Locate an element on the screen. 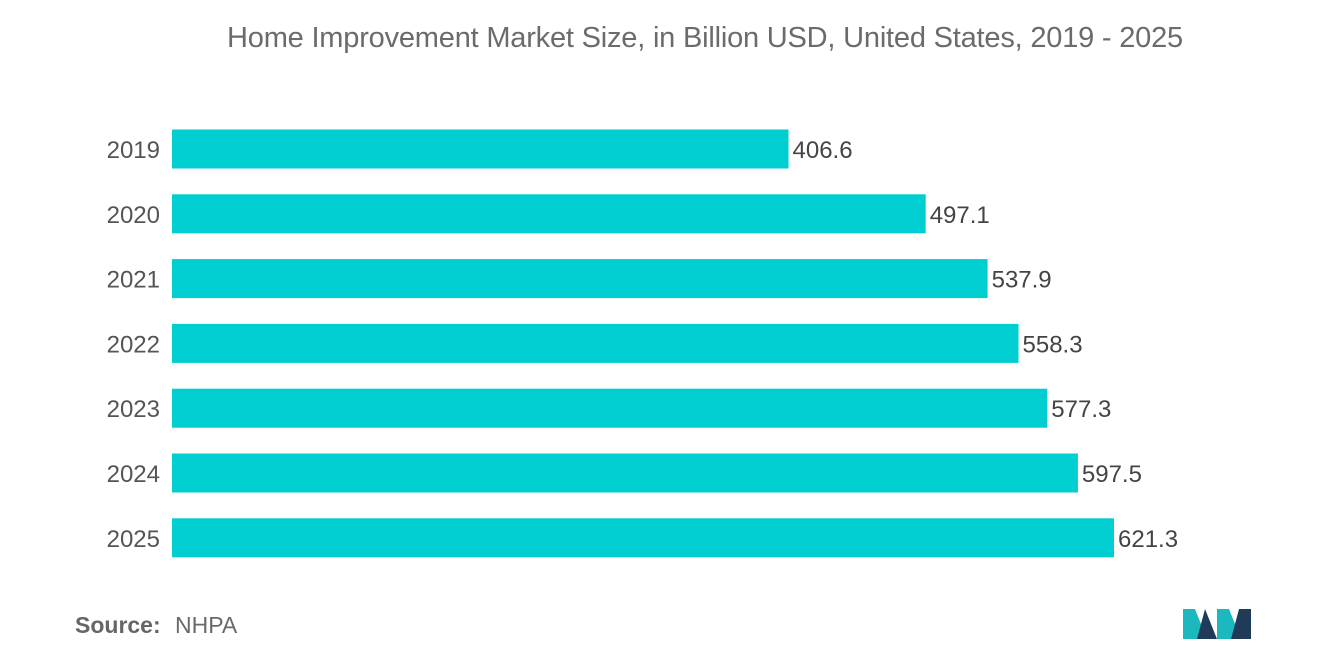  source-line: Source: NHPA is located at coordinates (156, 625).